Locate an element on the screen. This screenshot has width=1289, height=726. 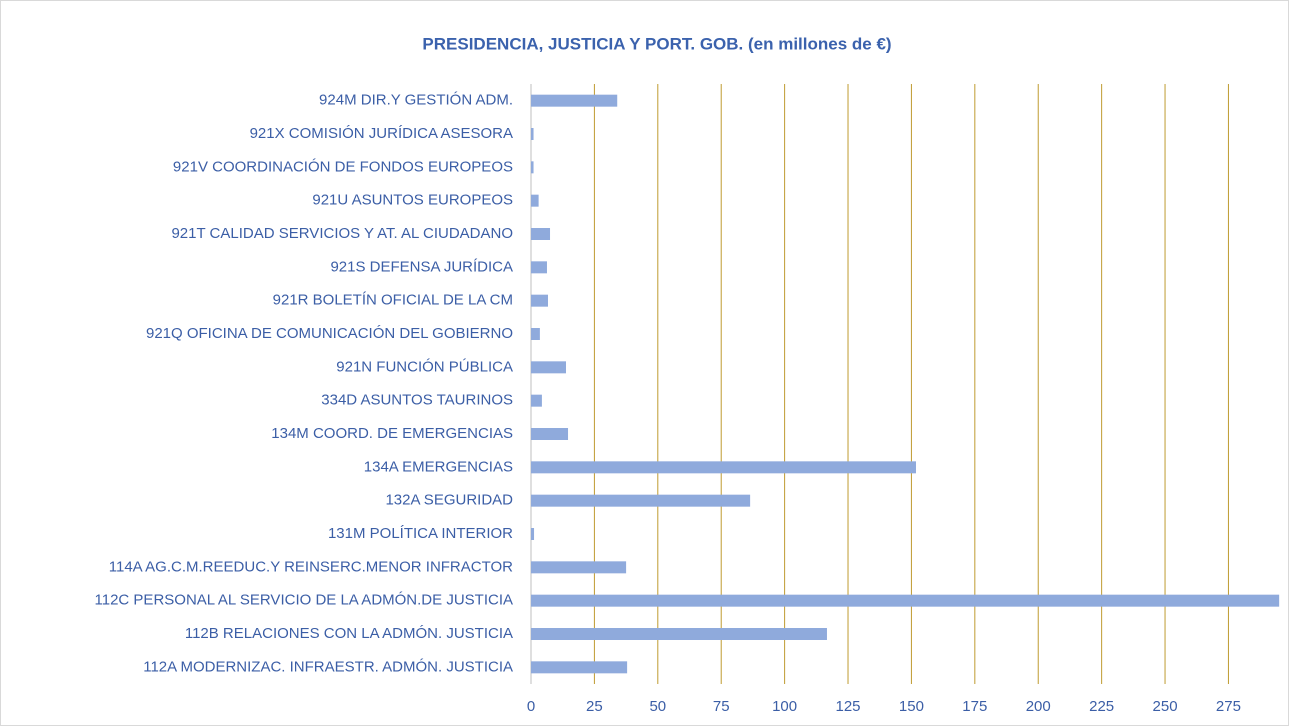
x-tick-label: 225 is located at coordinates (1101, 706).